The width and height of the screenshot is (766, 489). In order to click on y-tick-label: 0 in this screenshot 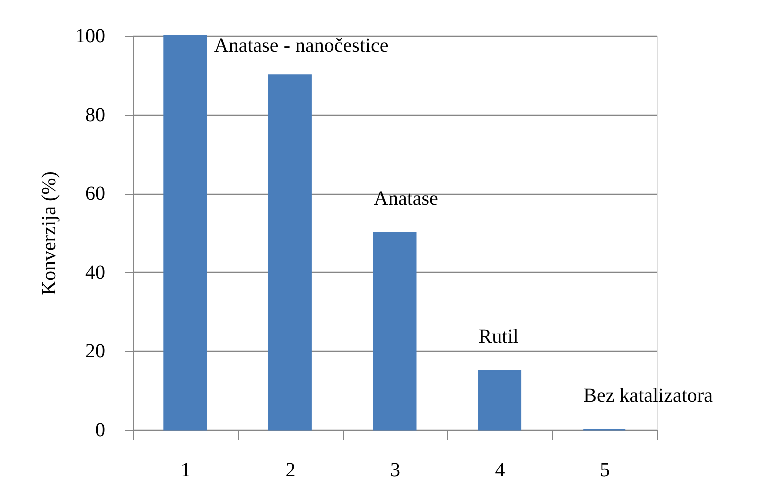, I will do `click(101, 431)`.